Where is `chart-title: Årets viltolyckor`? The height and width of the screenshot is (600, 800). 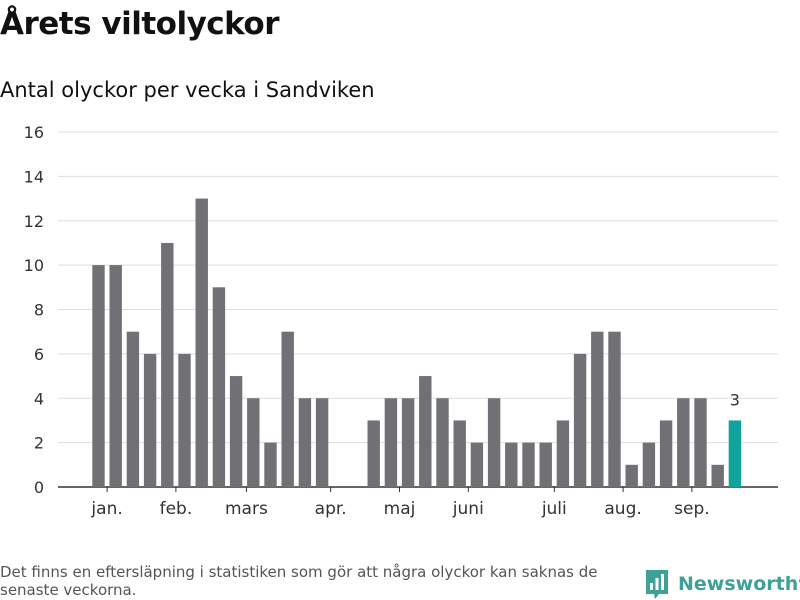 chart-title: Årets viltolyckor is located at coordinates (140, 24).